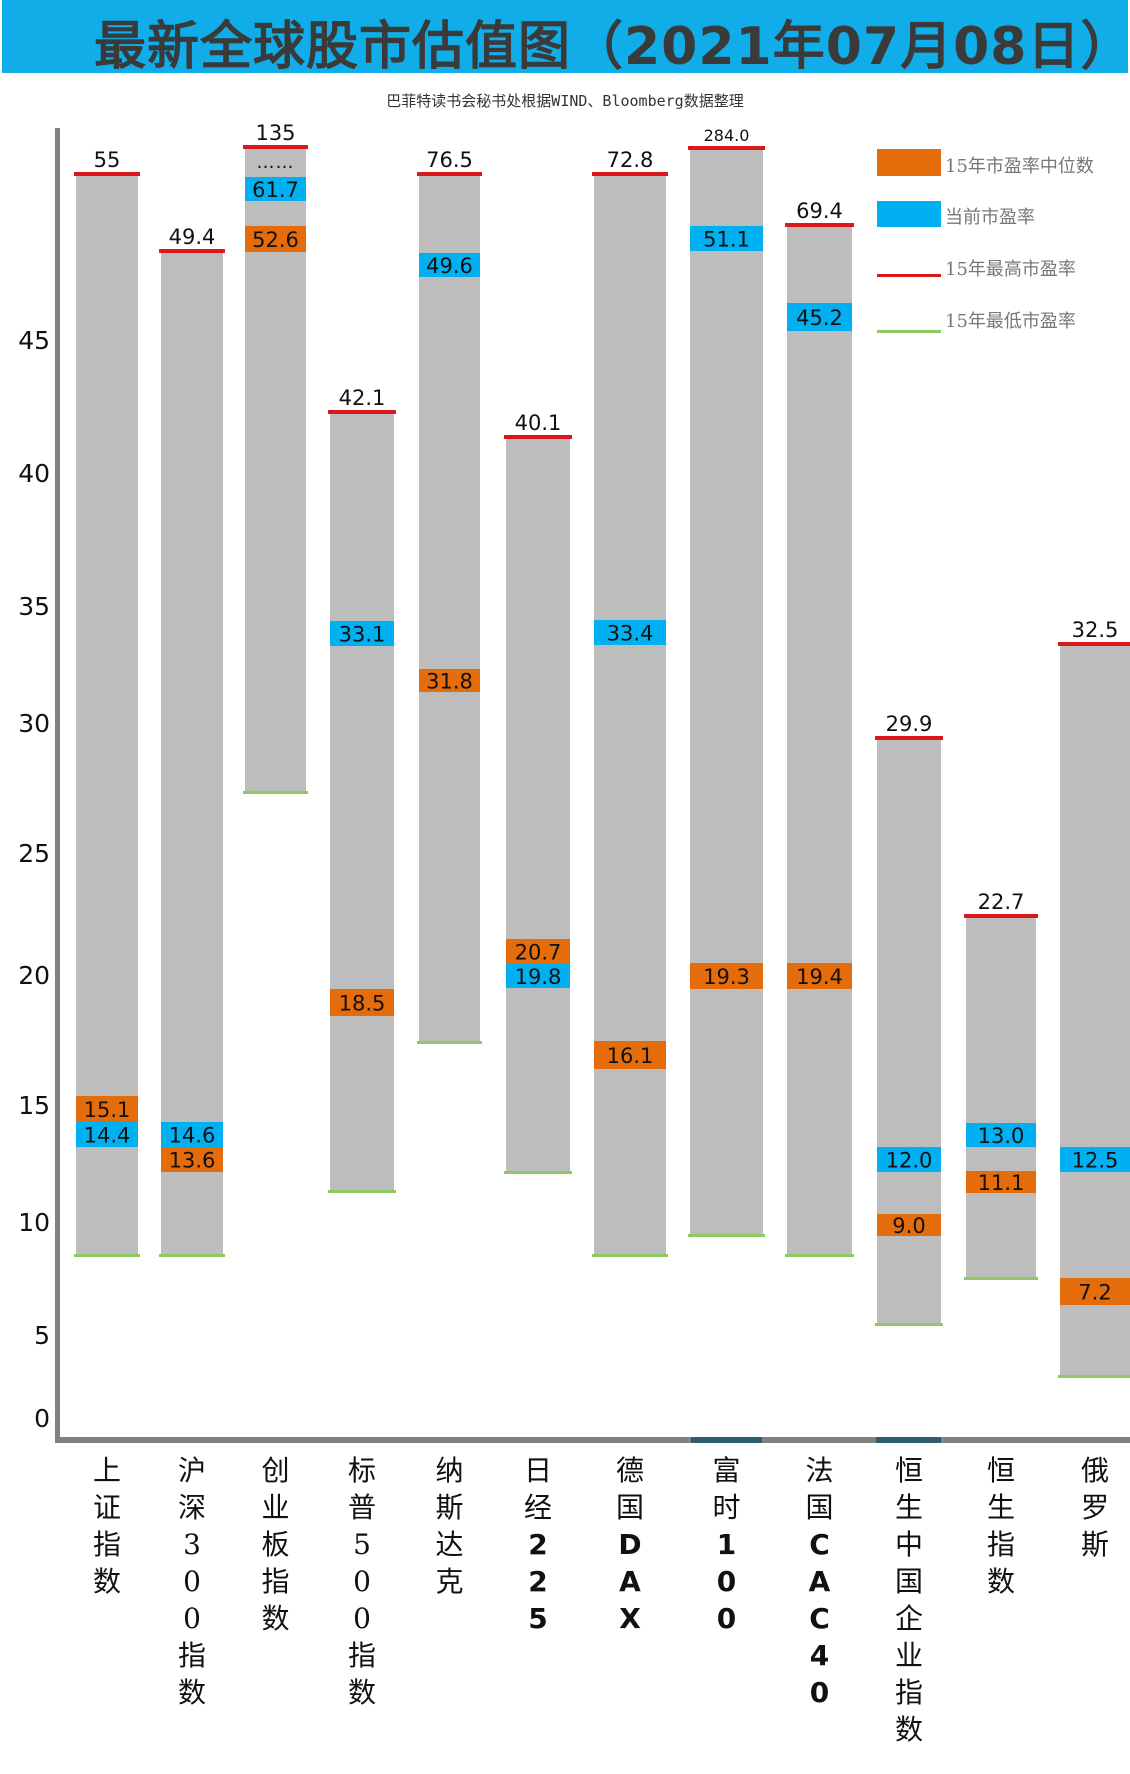 This screenshot has width=1130, height=1774. Describe the element at coordinates (1010, 321) in the screenshot. I see `legend-label: 15年最低市盈率` at that location.